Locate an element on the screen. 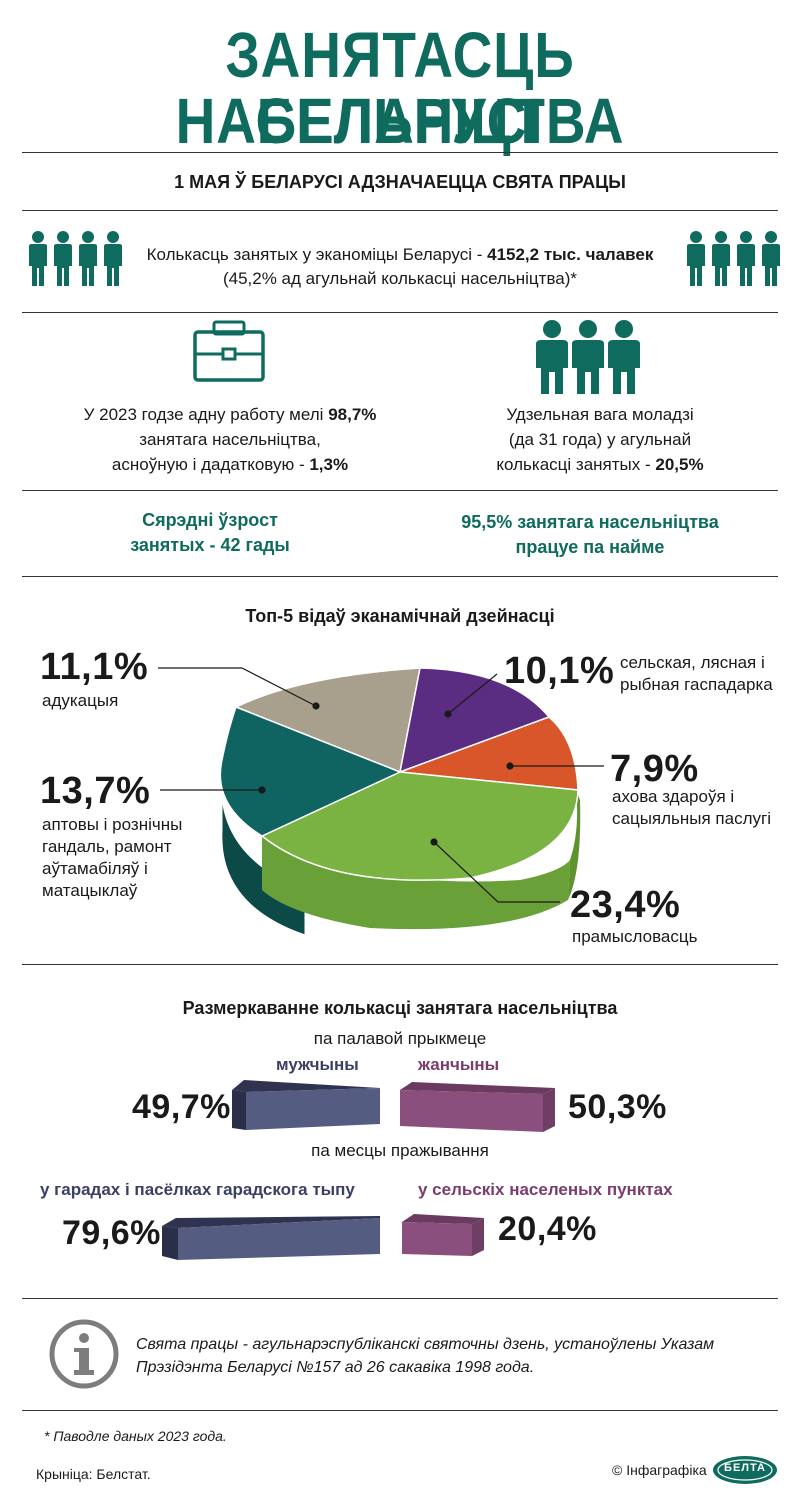 The width and height of the screenshot is (800, 1507). leader-dot-health is located at coordinates (510, 766).